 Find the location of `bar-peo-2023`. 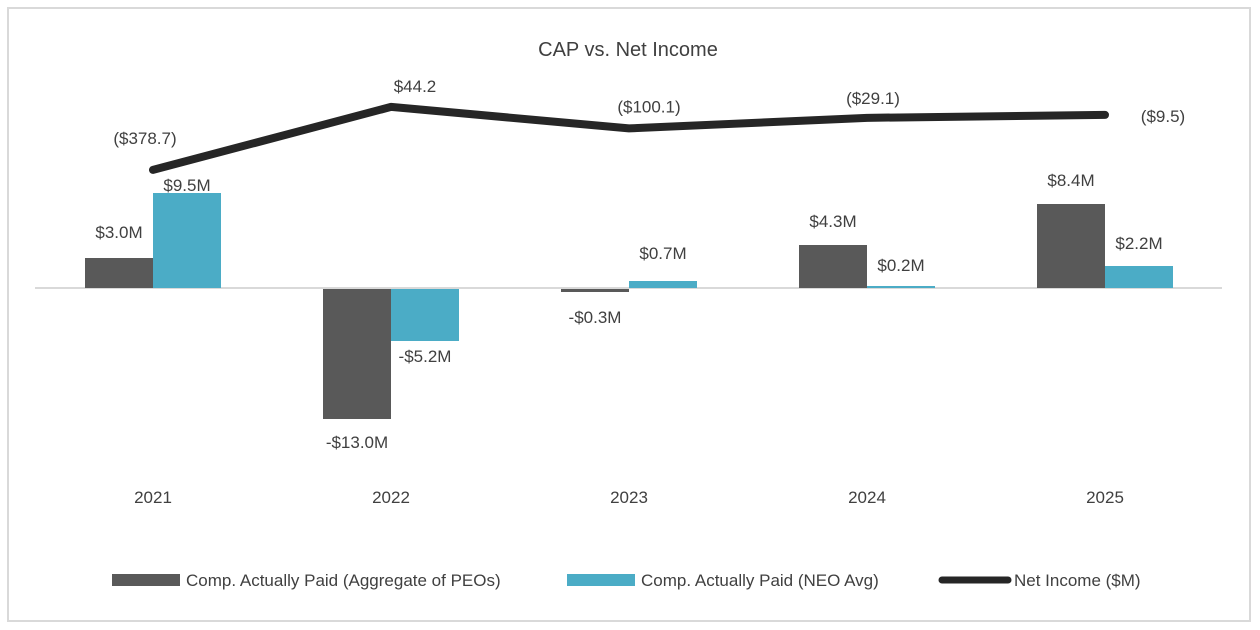

bar-peo-2023 is located at coordinates (595, 290).